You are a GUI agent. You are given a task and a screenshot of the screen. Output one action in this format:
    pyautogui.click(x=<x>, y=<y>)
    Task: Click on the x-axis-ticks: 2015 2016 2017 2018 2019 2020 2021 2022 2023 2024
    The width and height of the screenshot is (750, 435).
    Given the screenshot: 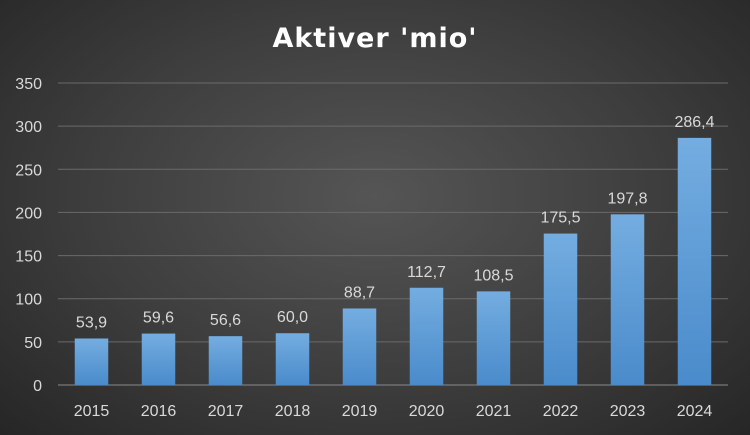 What is the action you would take?
    pyautogui.click(x=393, y=411)
    